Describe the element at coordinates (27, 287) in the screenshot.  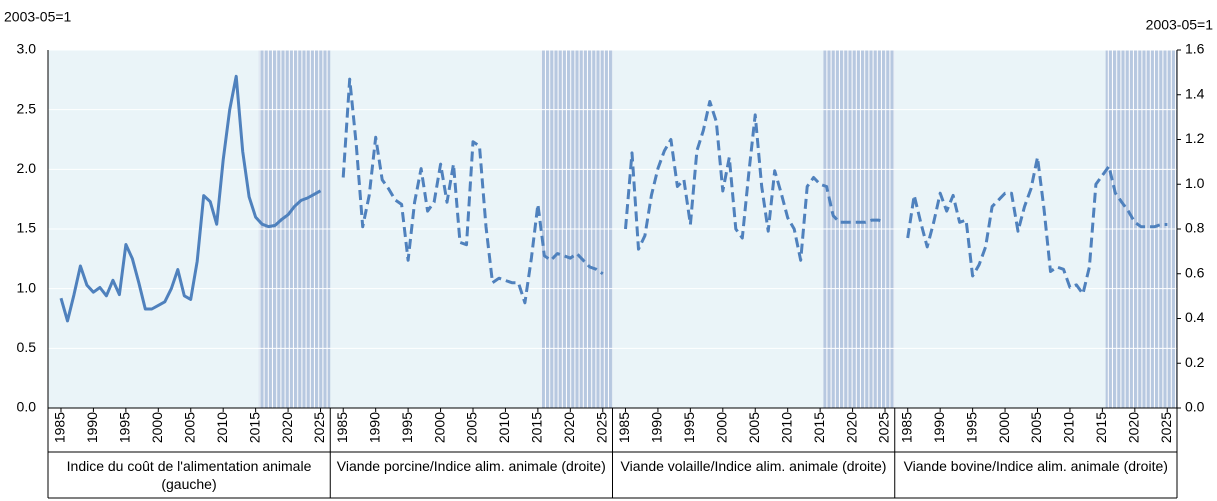
I see `y-tick-label: 1.0` at that location.